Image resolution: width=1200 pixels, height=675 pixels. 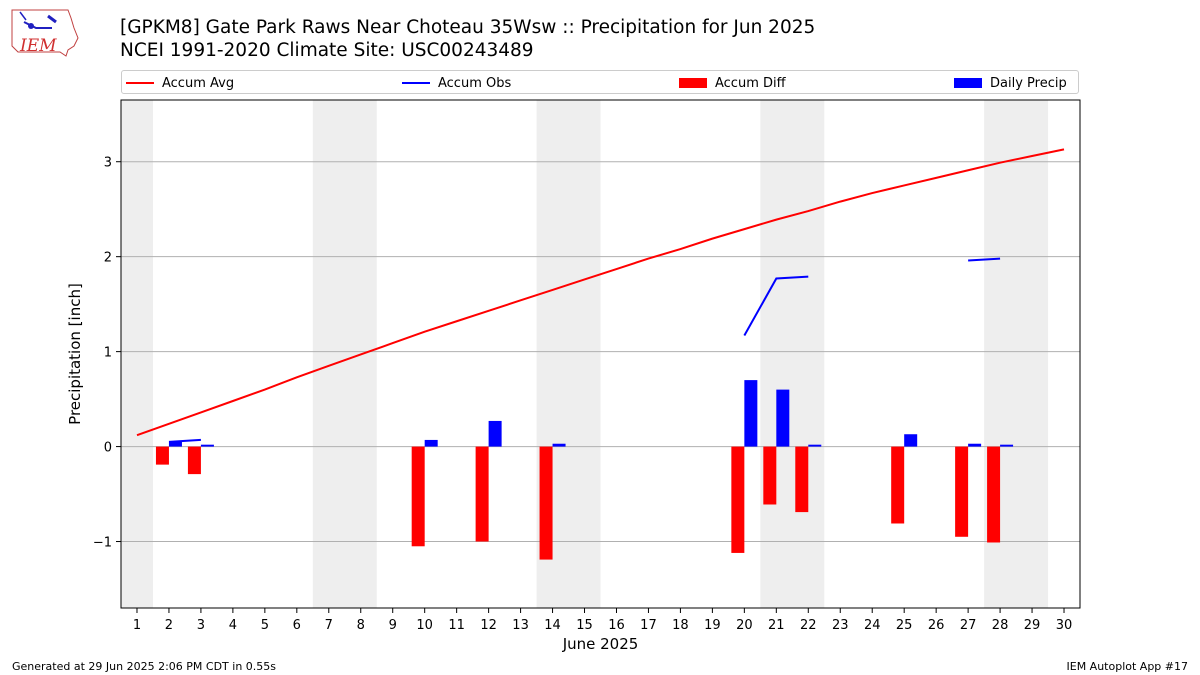 I want to click on xtick-label-6: 6, so click(x=297, y=625).